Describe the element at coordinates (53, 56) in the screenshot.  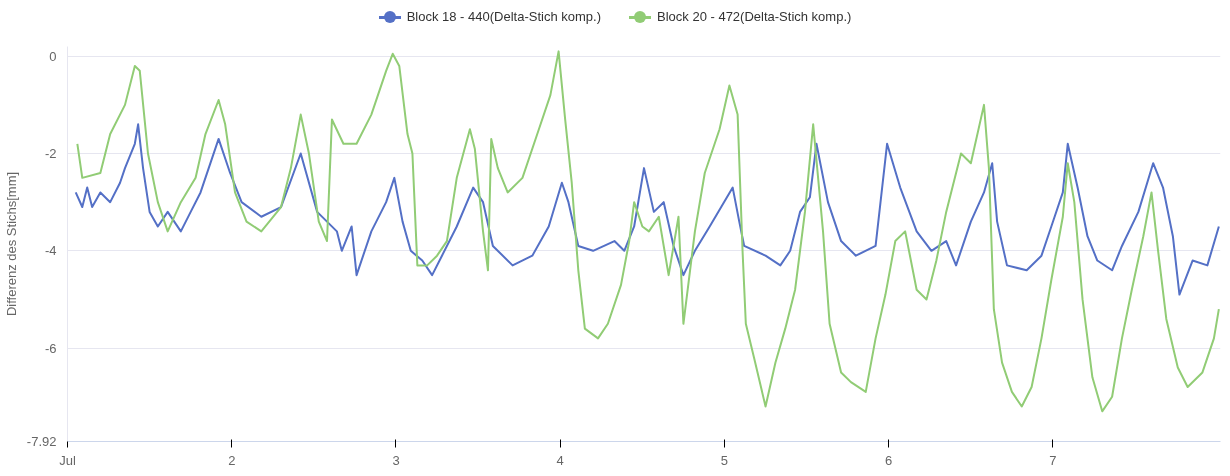
I see `y-tick-label: 0` at that location.